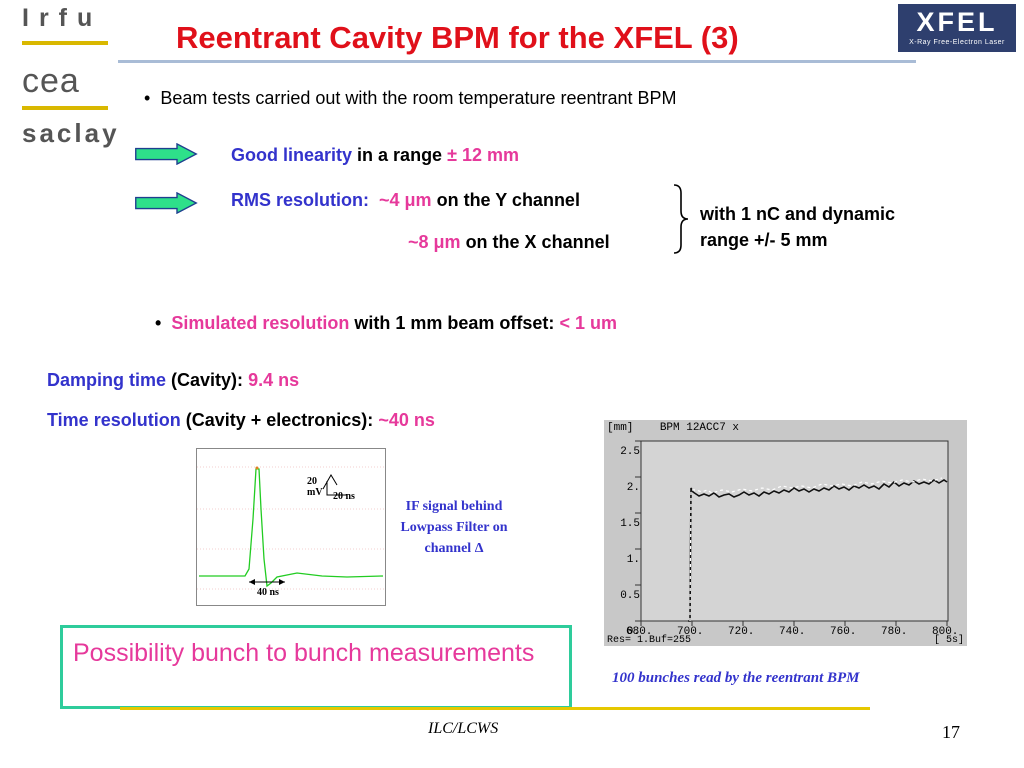 This screenshot has width=1024, height=768. I want to click on rms-label: RMS resolution:, so click(300, 200).